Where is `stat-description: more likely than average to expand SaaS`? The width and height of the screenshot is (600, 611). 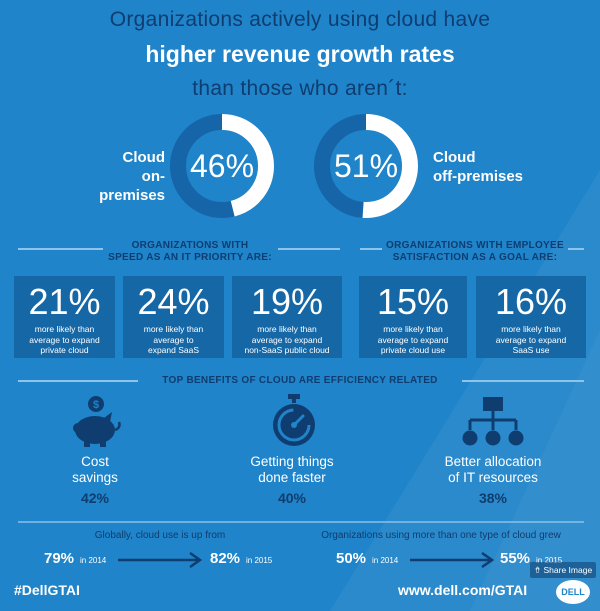 stat-description: more likely than average to expand SaaS is located at coordinates (173, 340).